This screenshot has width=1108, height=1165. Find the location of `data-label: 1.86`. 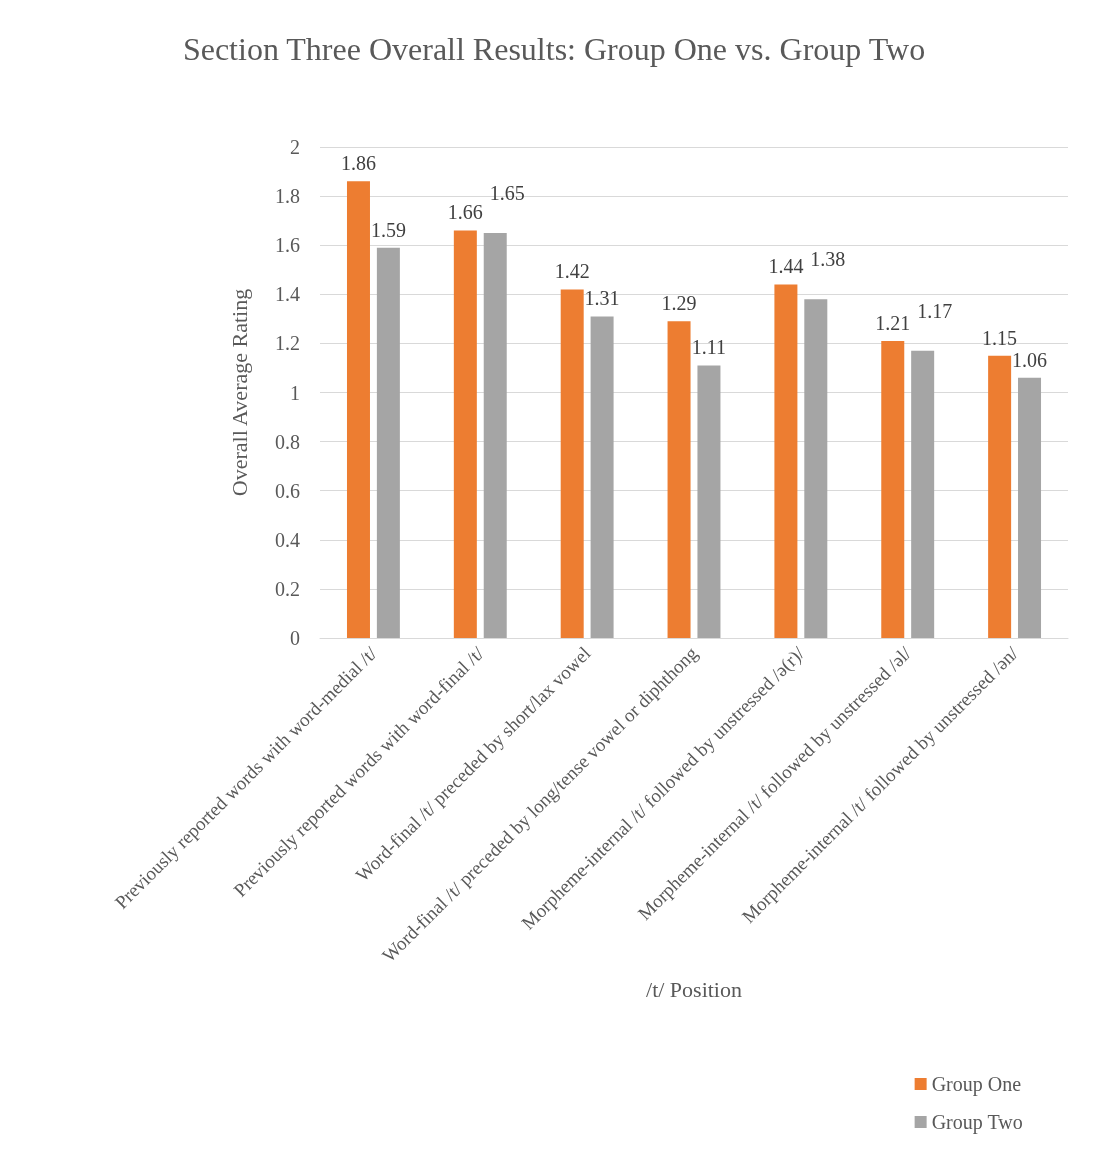

data-label: 1.86 is located at coordinates (358, 163).